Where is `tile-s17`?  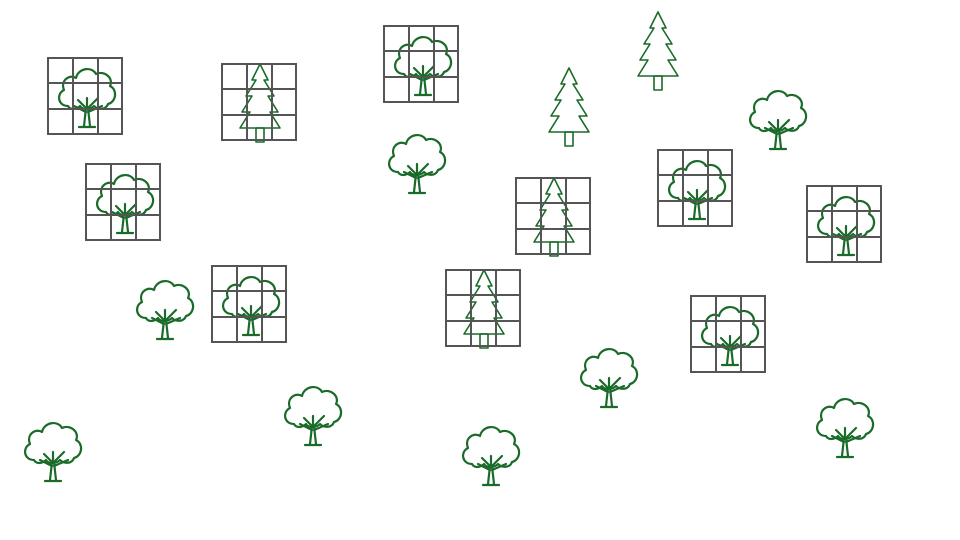 tile-s17 is located at coordinates (312, 414).